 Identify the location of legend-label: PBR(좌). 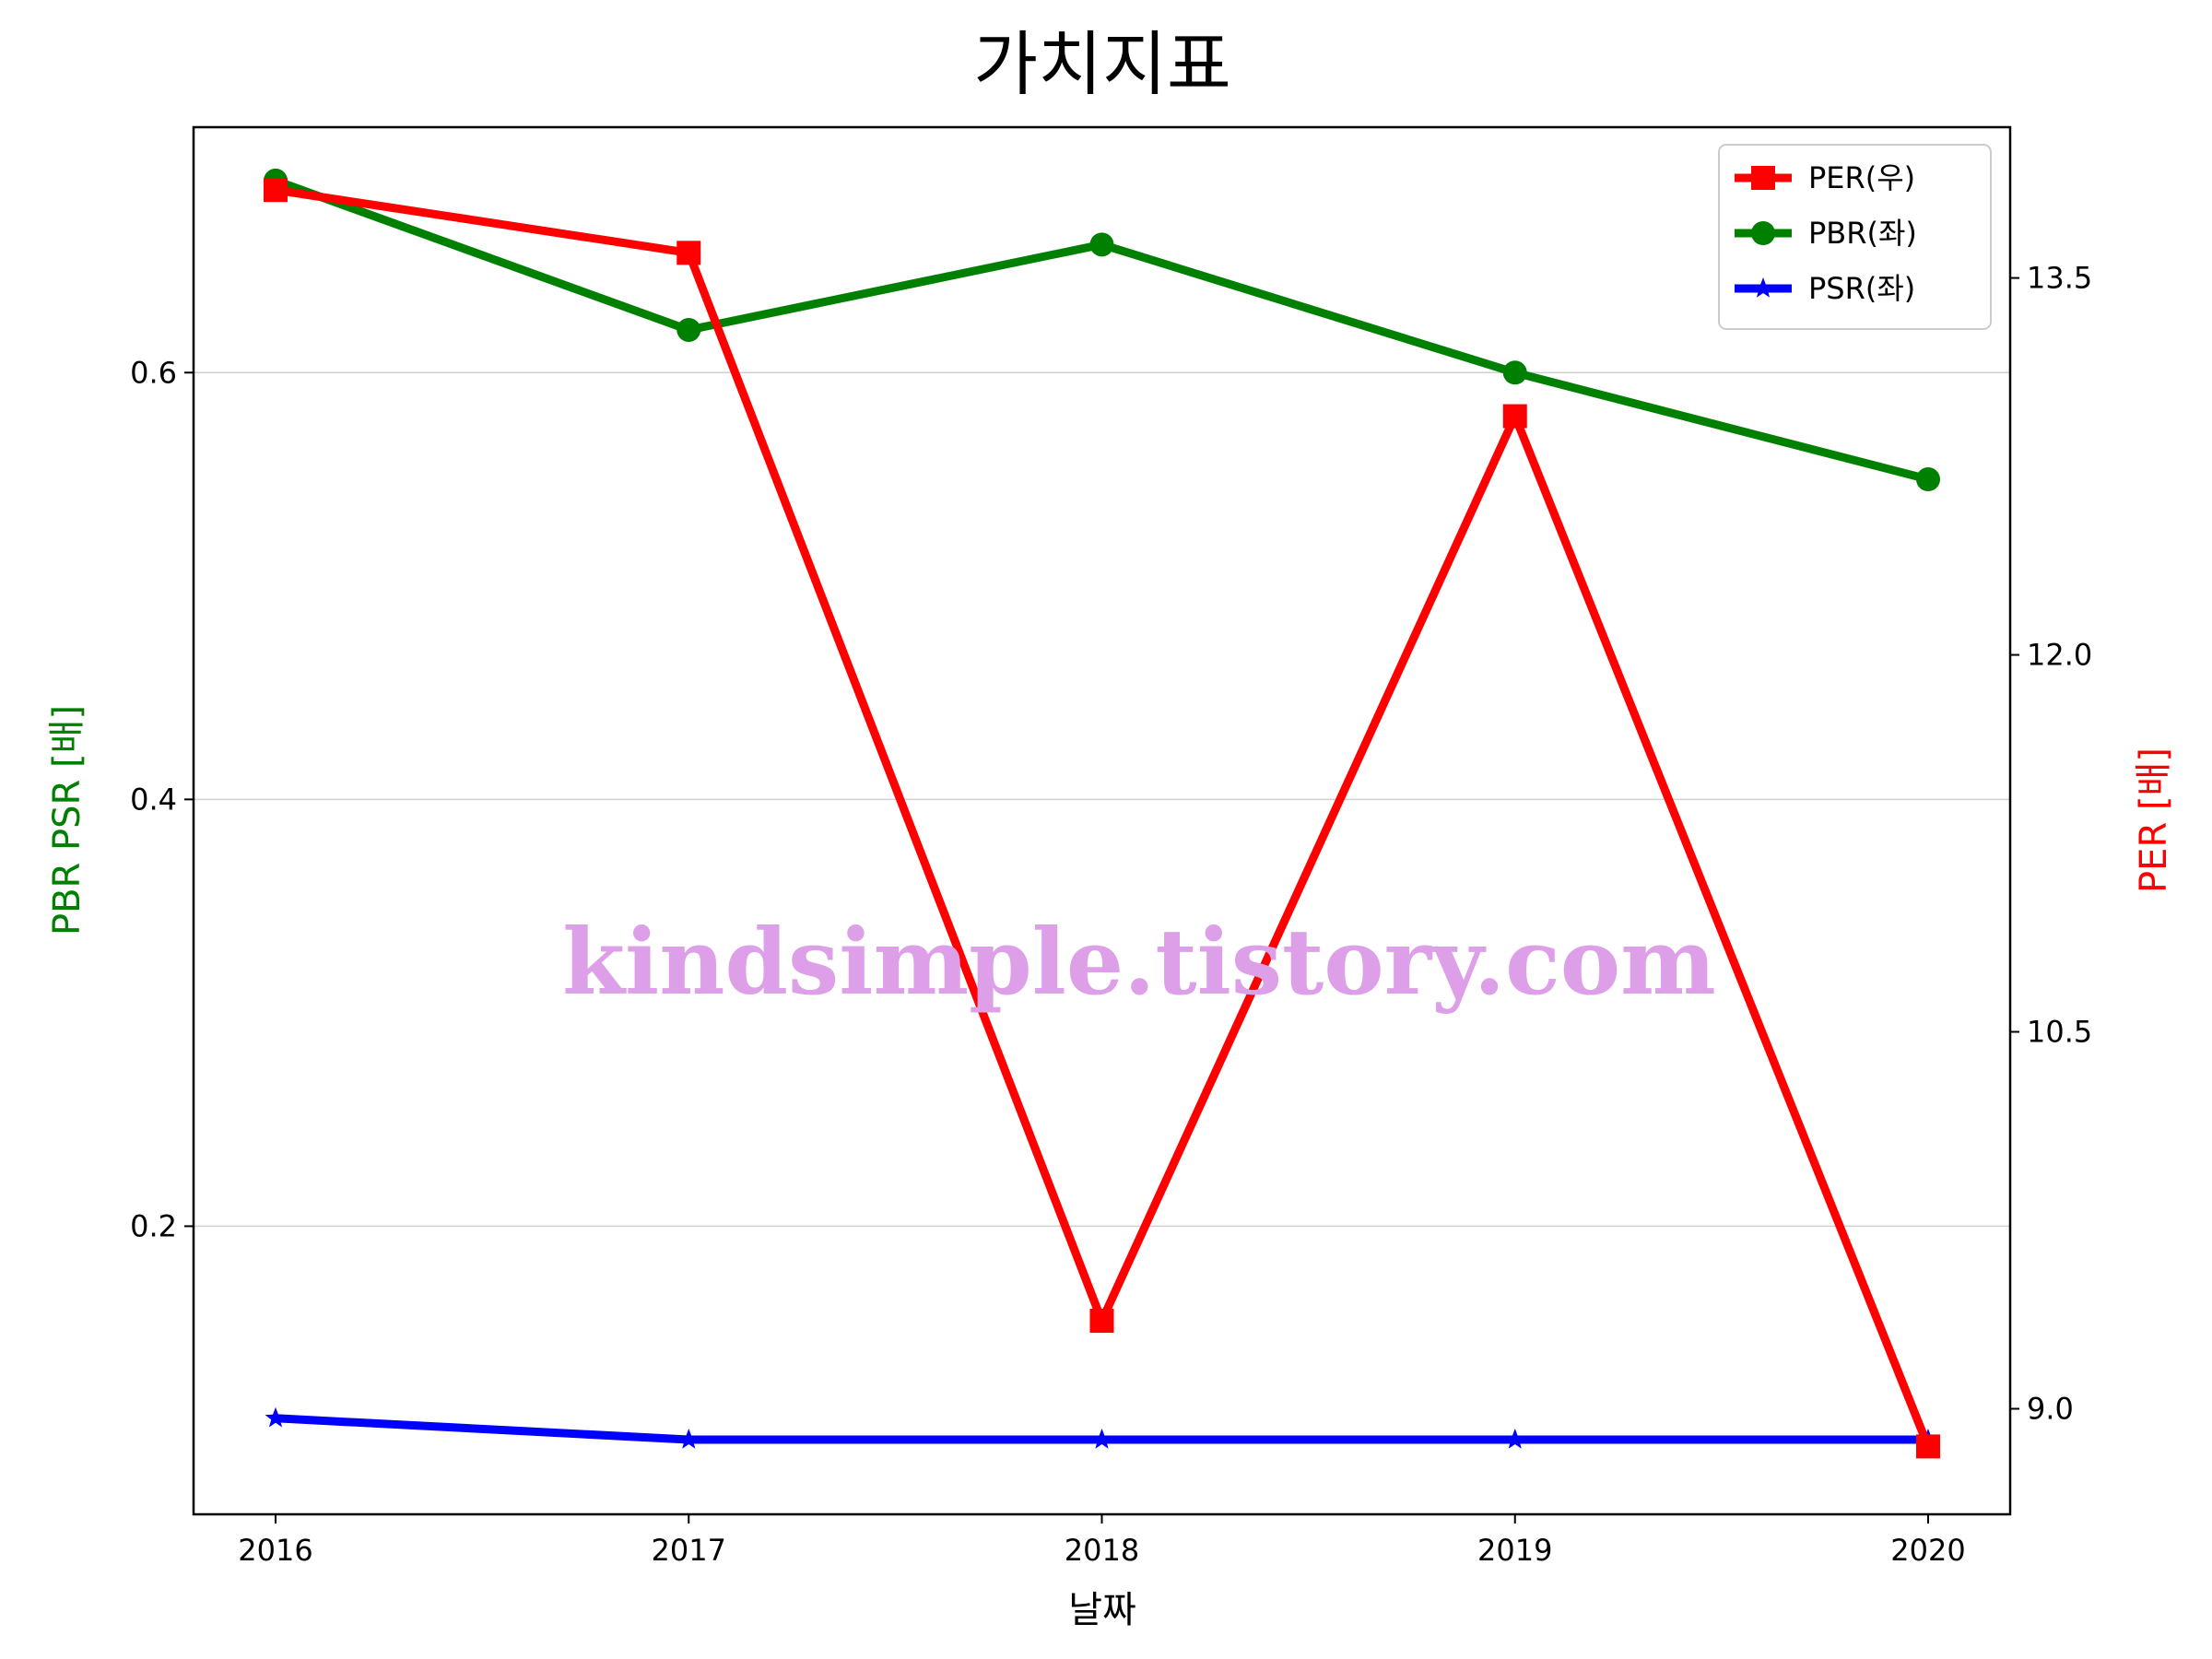
(1862, 233).